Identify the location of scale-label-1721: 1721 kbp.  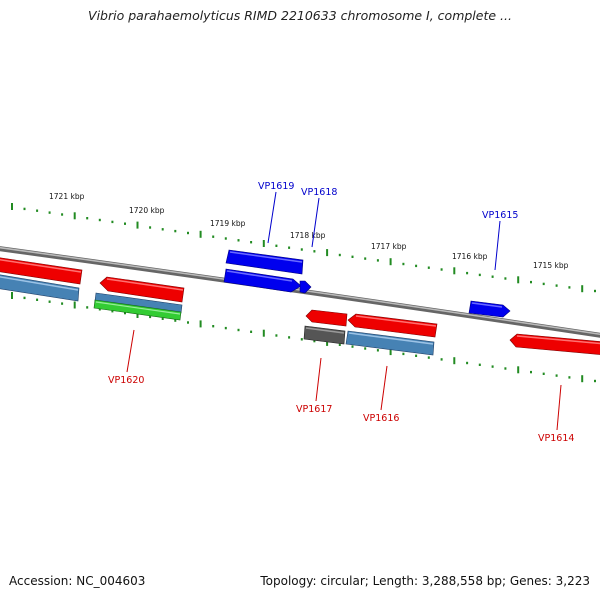
(67, 196).